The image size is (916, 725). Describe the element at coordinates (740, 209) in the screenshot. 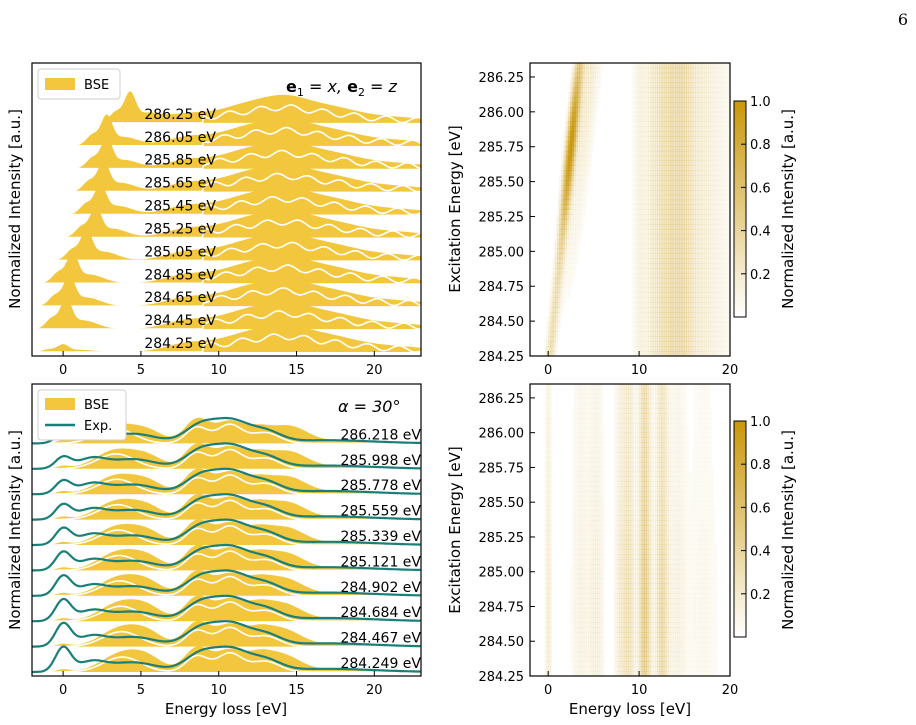

I see `top-right-colorbar` at that location.